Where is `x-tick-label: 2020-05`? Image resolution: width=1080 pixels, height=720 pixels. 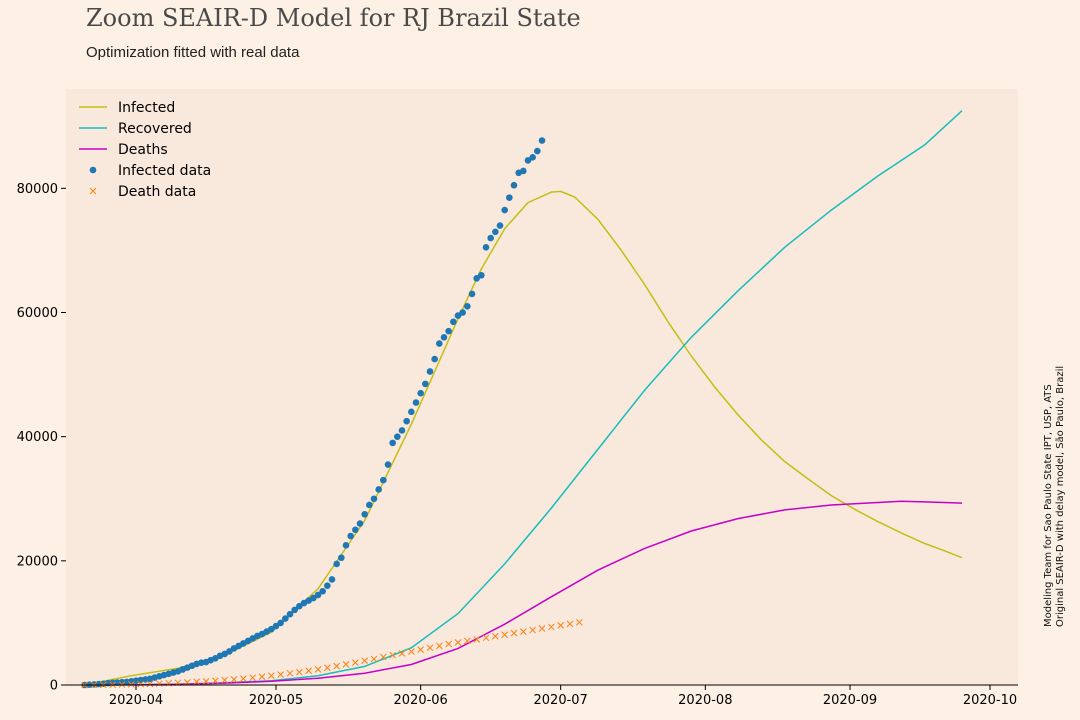 x-tick-label: 2020-05 is located at coordinates (276, 700).